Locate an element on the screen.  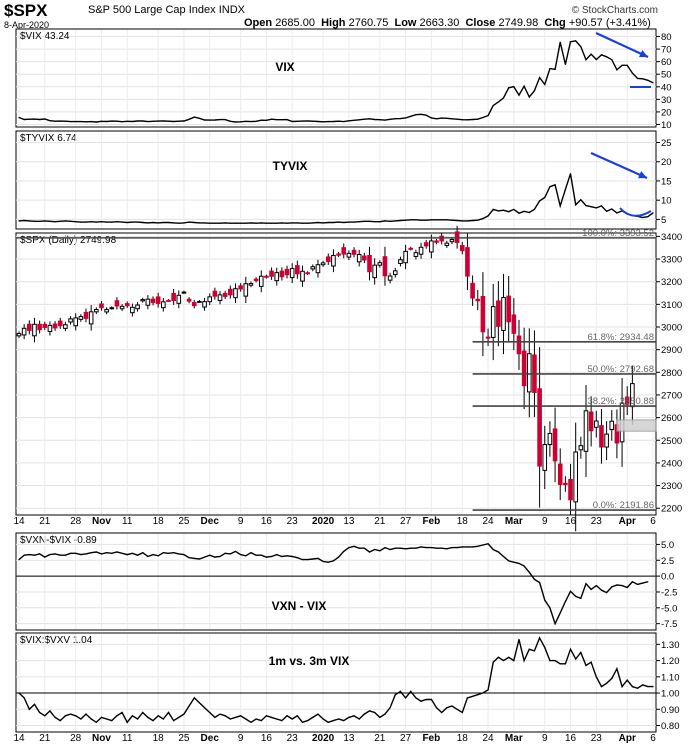
x-tick-label-0-14: 27 is located at coordinates (406, 521).